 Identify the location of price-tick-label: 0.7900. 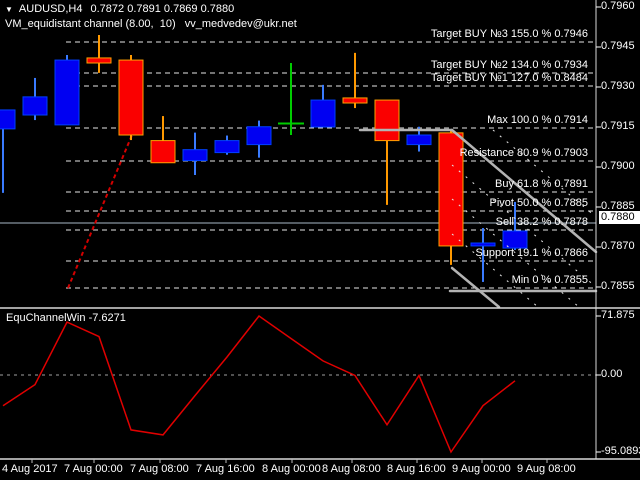
(618, 166).